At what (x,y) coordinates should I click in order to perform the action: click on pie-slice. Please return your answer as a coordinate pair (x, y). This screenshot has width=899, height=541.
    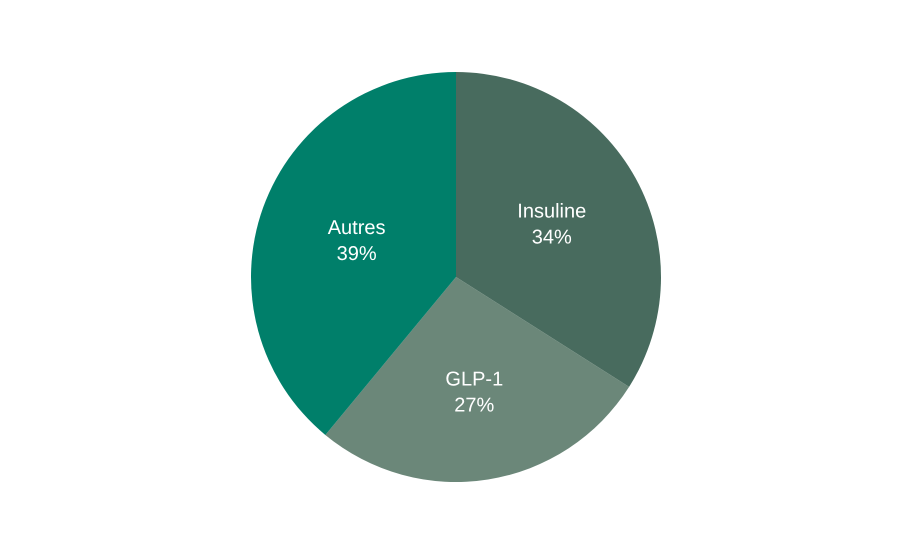
    Looking at the image, I should click on (477, 379).